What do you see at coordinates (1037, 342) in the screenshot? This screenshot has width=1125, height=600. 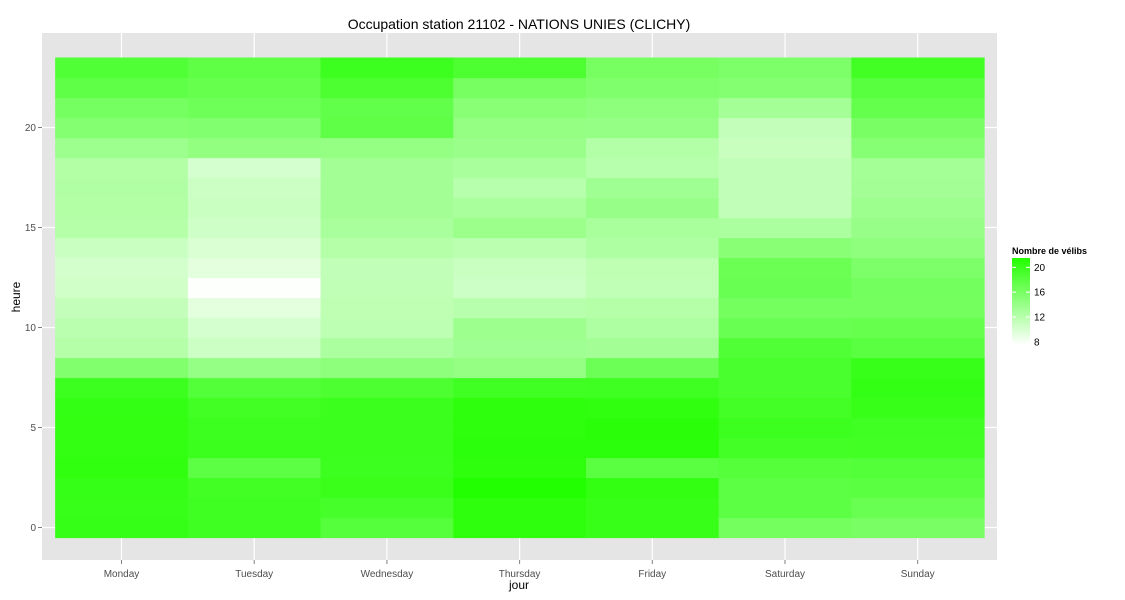 I see `legend-label: 8` at bounding box center [1037, 342].